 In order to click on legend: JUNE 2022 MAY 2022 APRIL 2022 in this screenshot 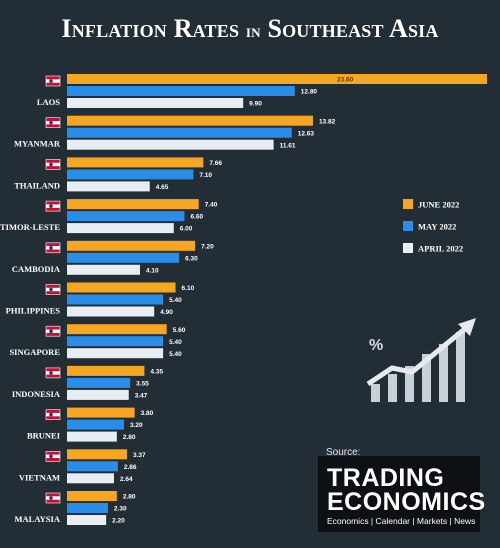, I will do `click(433, 226)`.